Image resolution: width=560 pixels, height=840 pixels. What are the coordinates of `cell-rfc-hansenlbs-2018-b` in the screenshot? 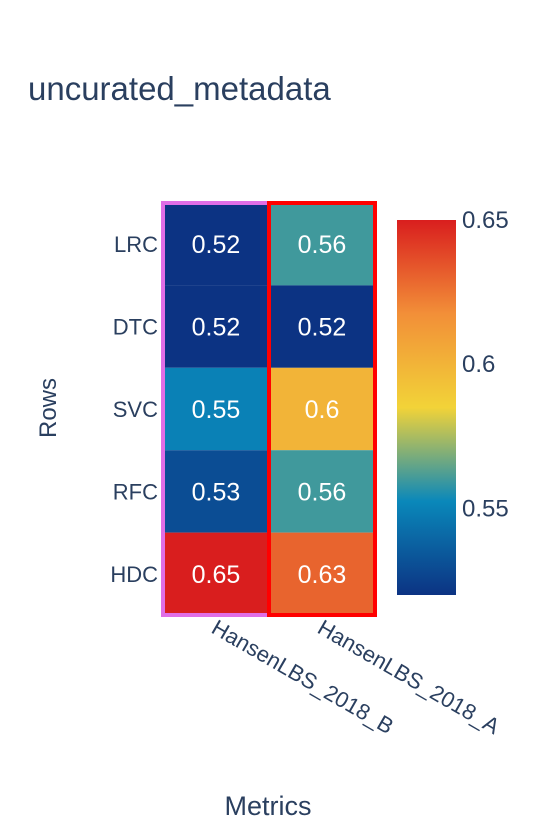 It's located at (216, 491).